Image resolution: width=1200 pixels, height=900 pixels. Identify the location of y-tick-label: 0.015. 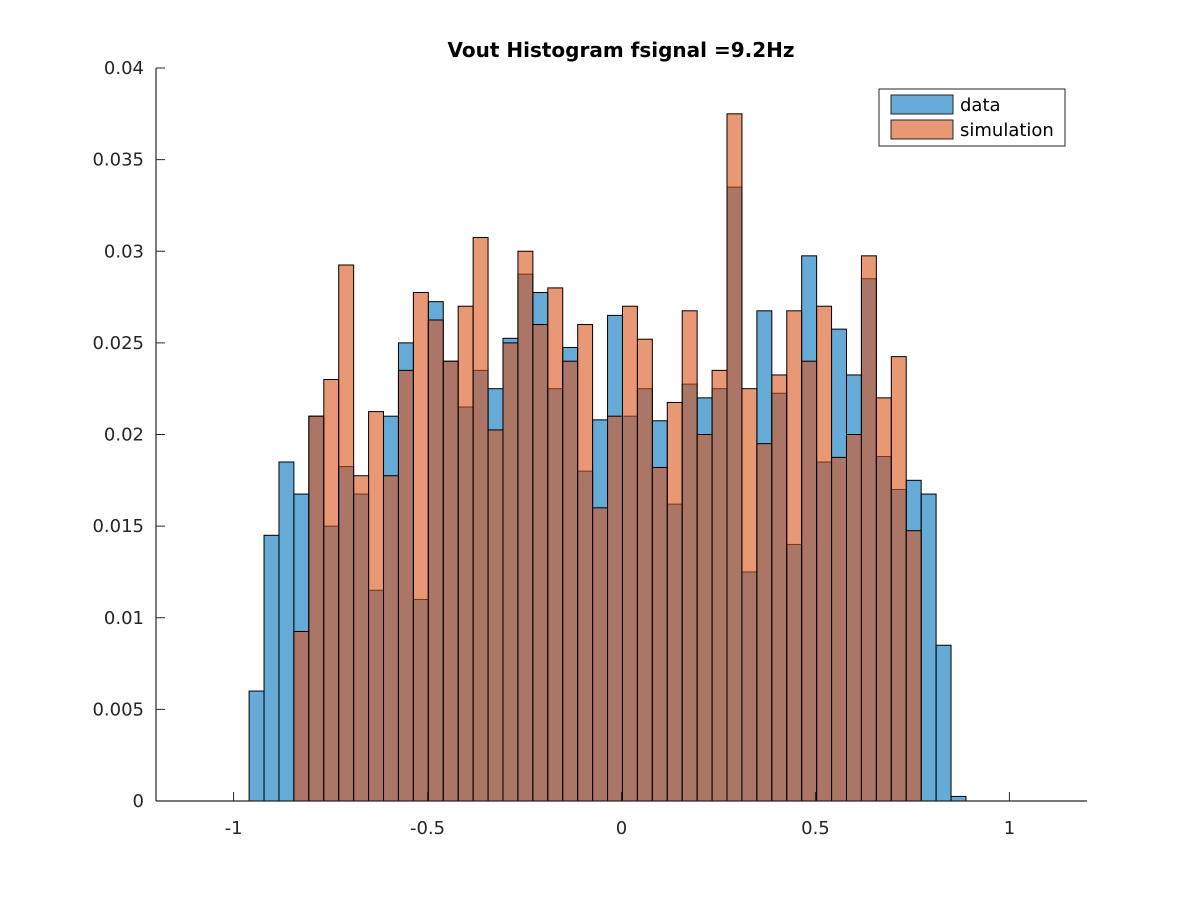
(118, 526).